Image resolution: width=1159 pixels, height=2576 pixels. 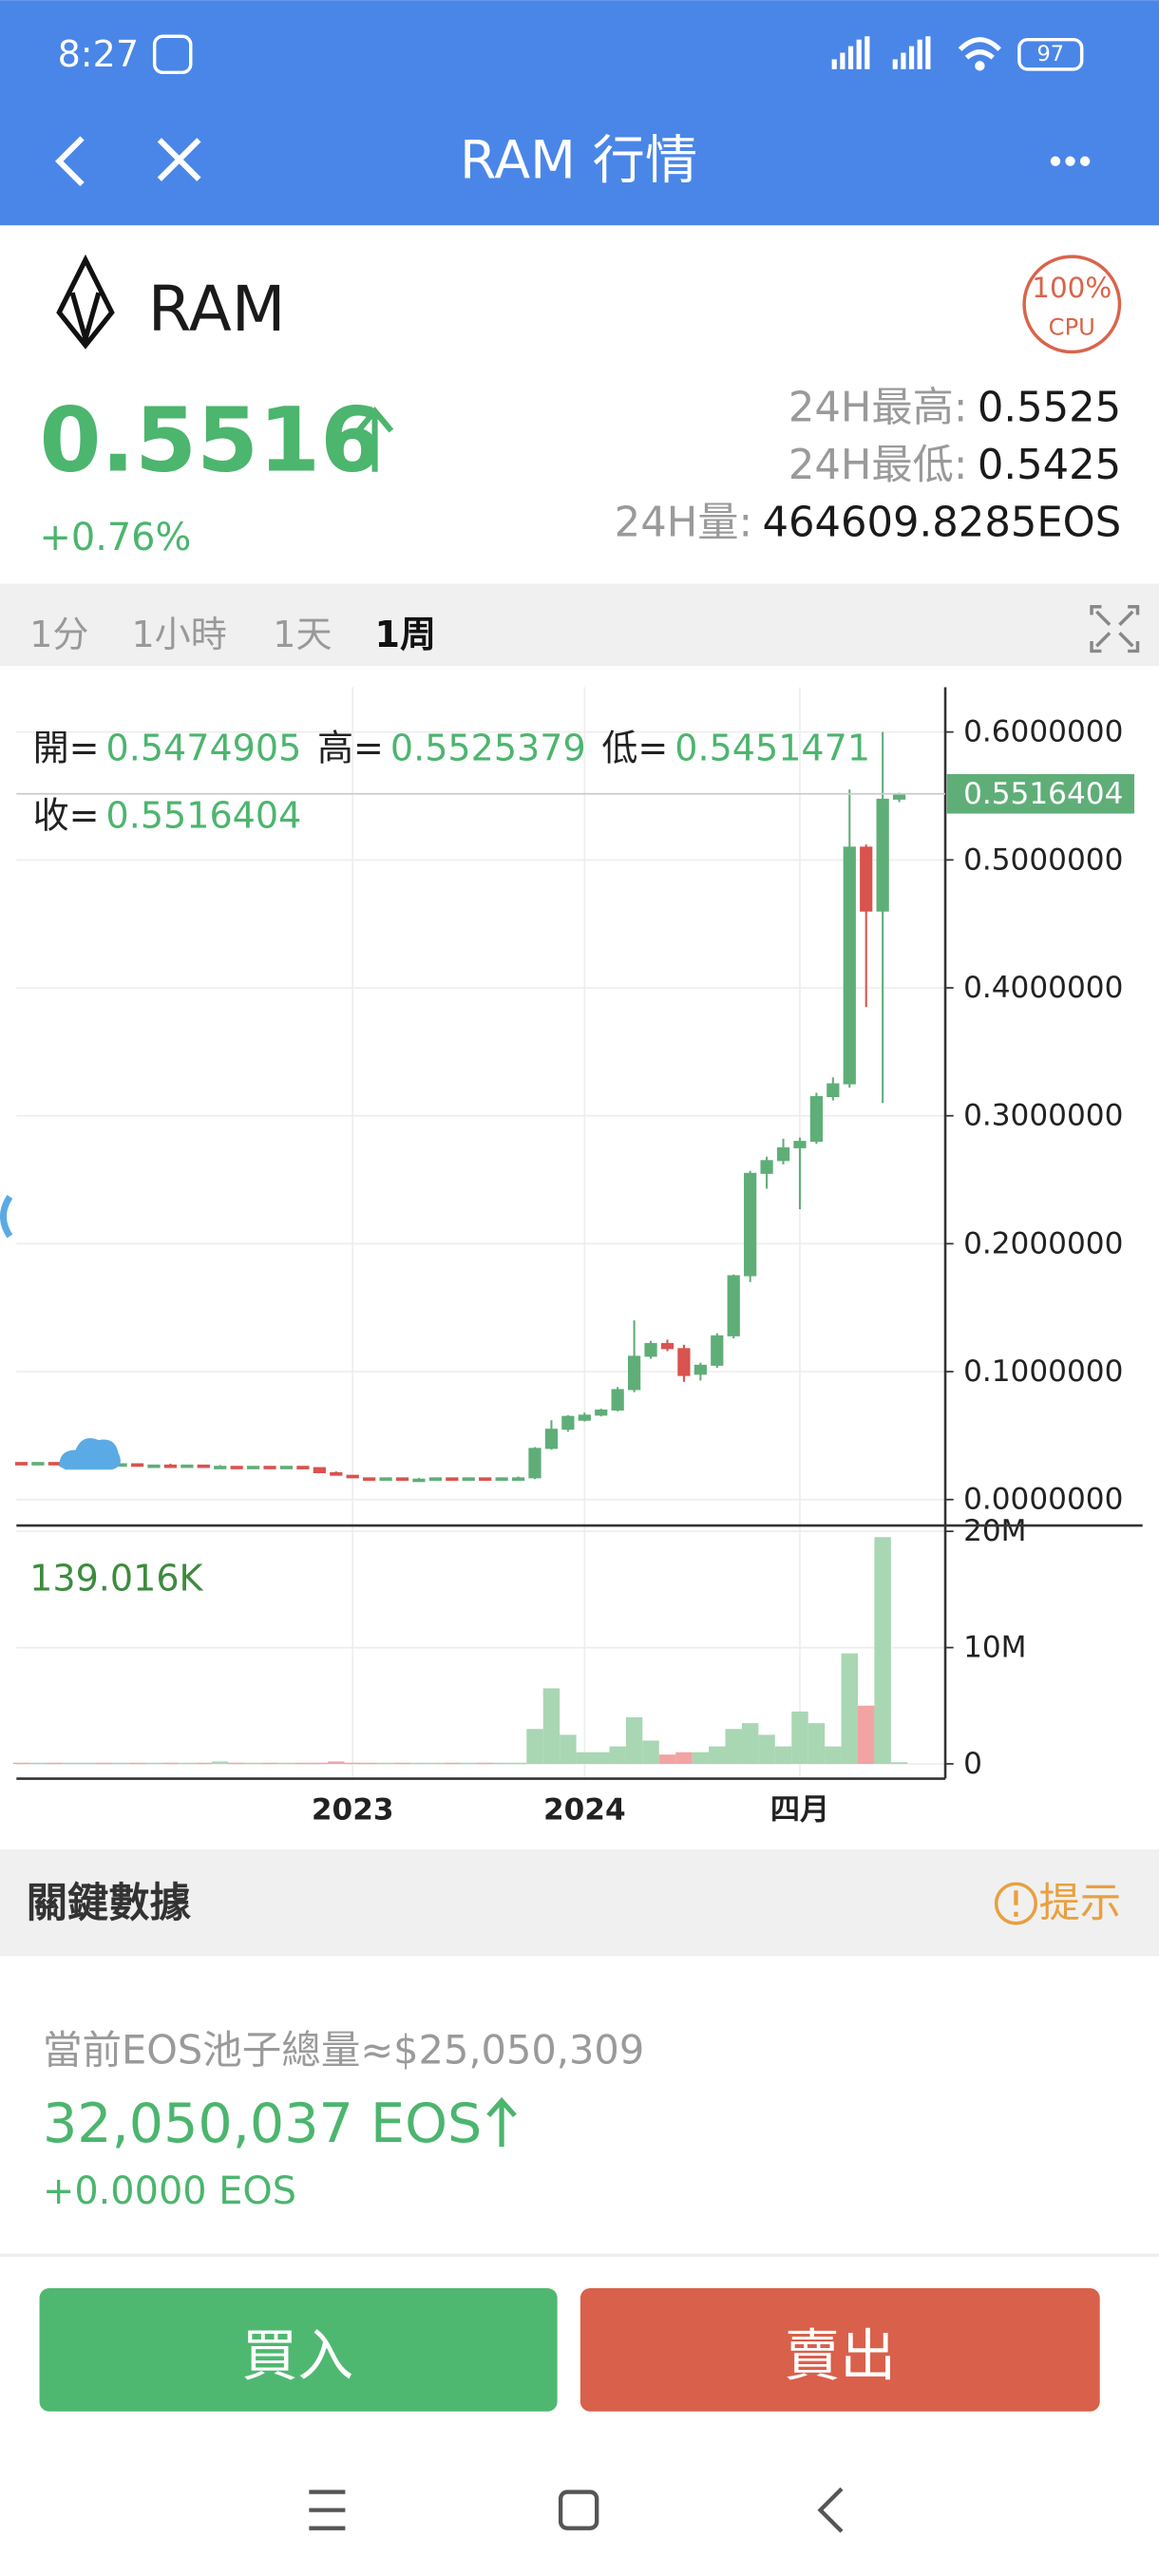 I want to click on hint-link: 提示, so click(x=1080, y=1903).